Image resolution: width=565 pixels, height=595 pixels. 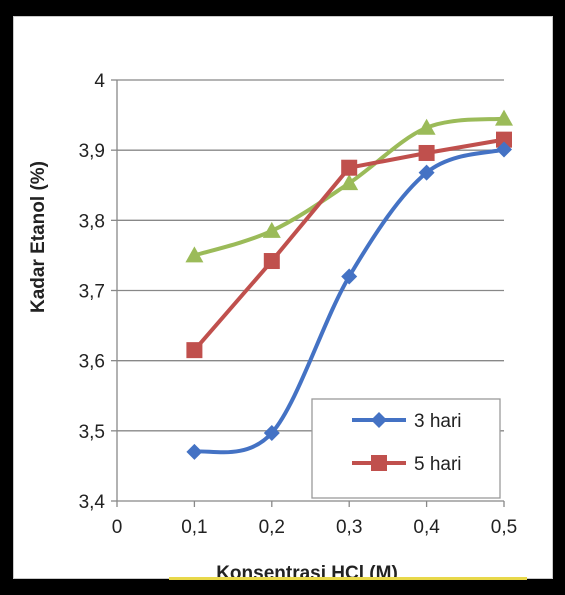 I want to click on legend-box, so click(x=406, y=448).